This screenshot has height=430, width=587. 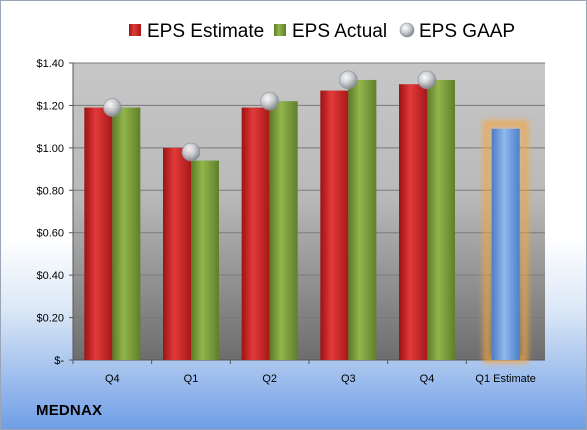 What do you see at coordinates (50, 234) in the screenshot?
I see `y-tick-label: $0.60` at bounding box center [50, 234].